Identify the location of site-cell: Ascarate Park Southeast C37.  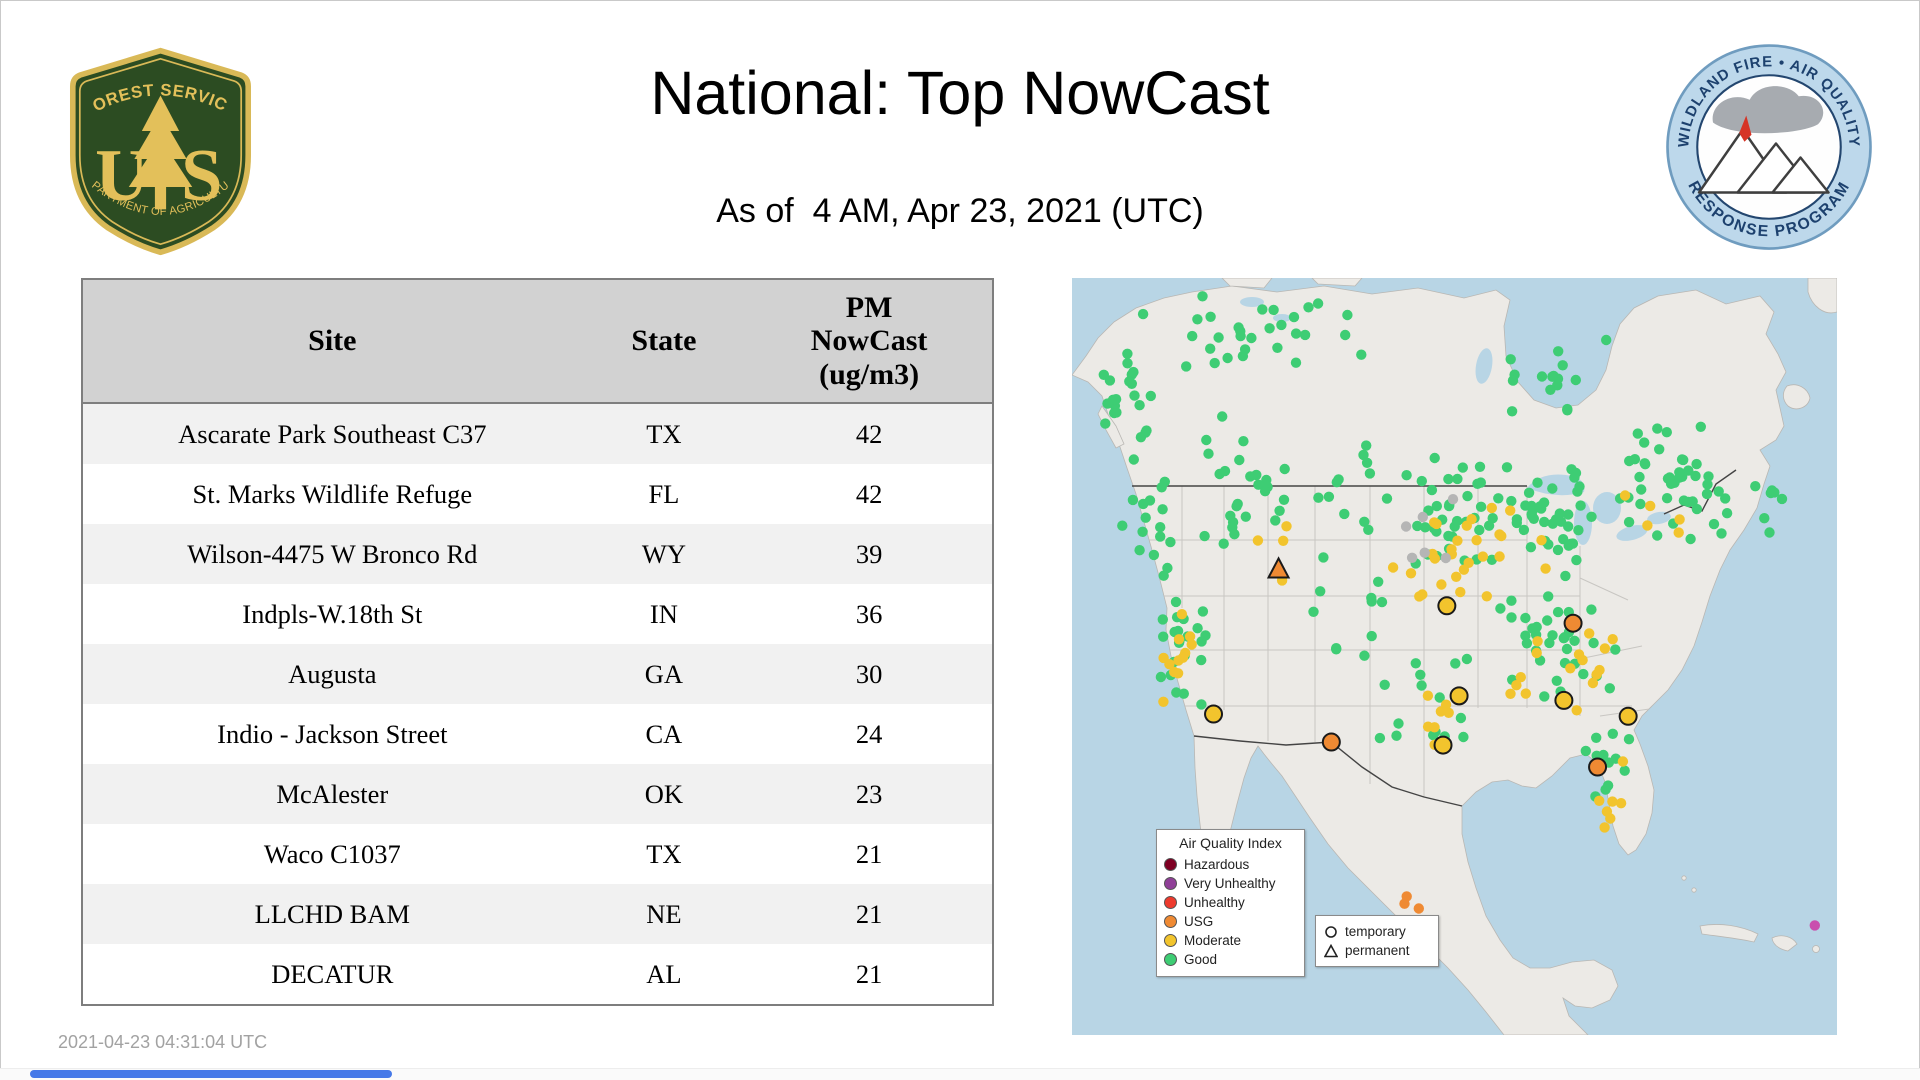
(332, 433).